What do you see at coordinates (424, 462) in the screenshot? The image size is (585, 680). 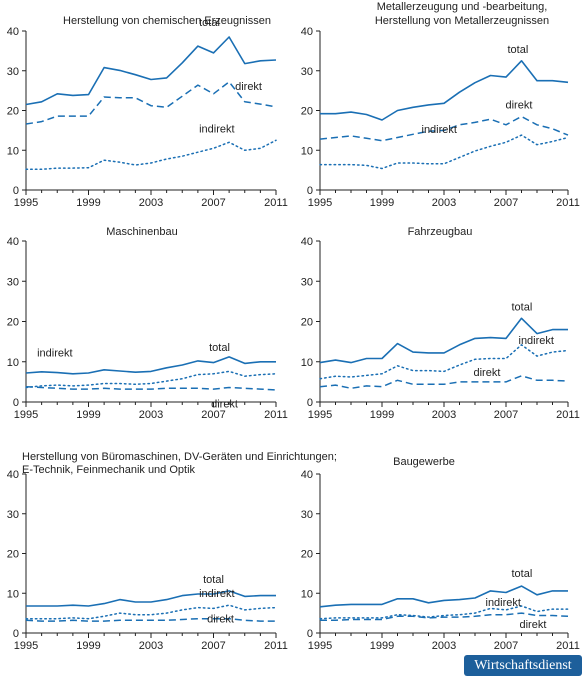 I see `chart-title: Baugewerbe` at bounding box center [424, 462].